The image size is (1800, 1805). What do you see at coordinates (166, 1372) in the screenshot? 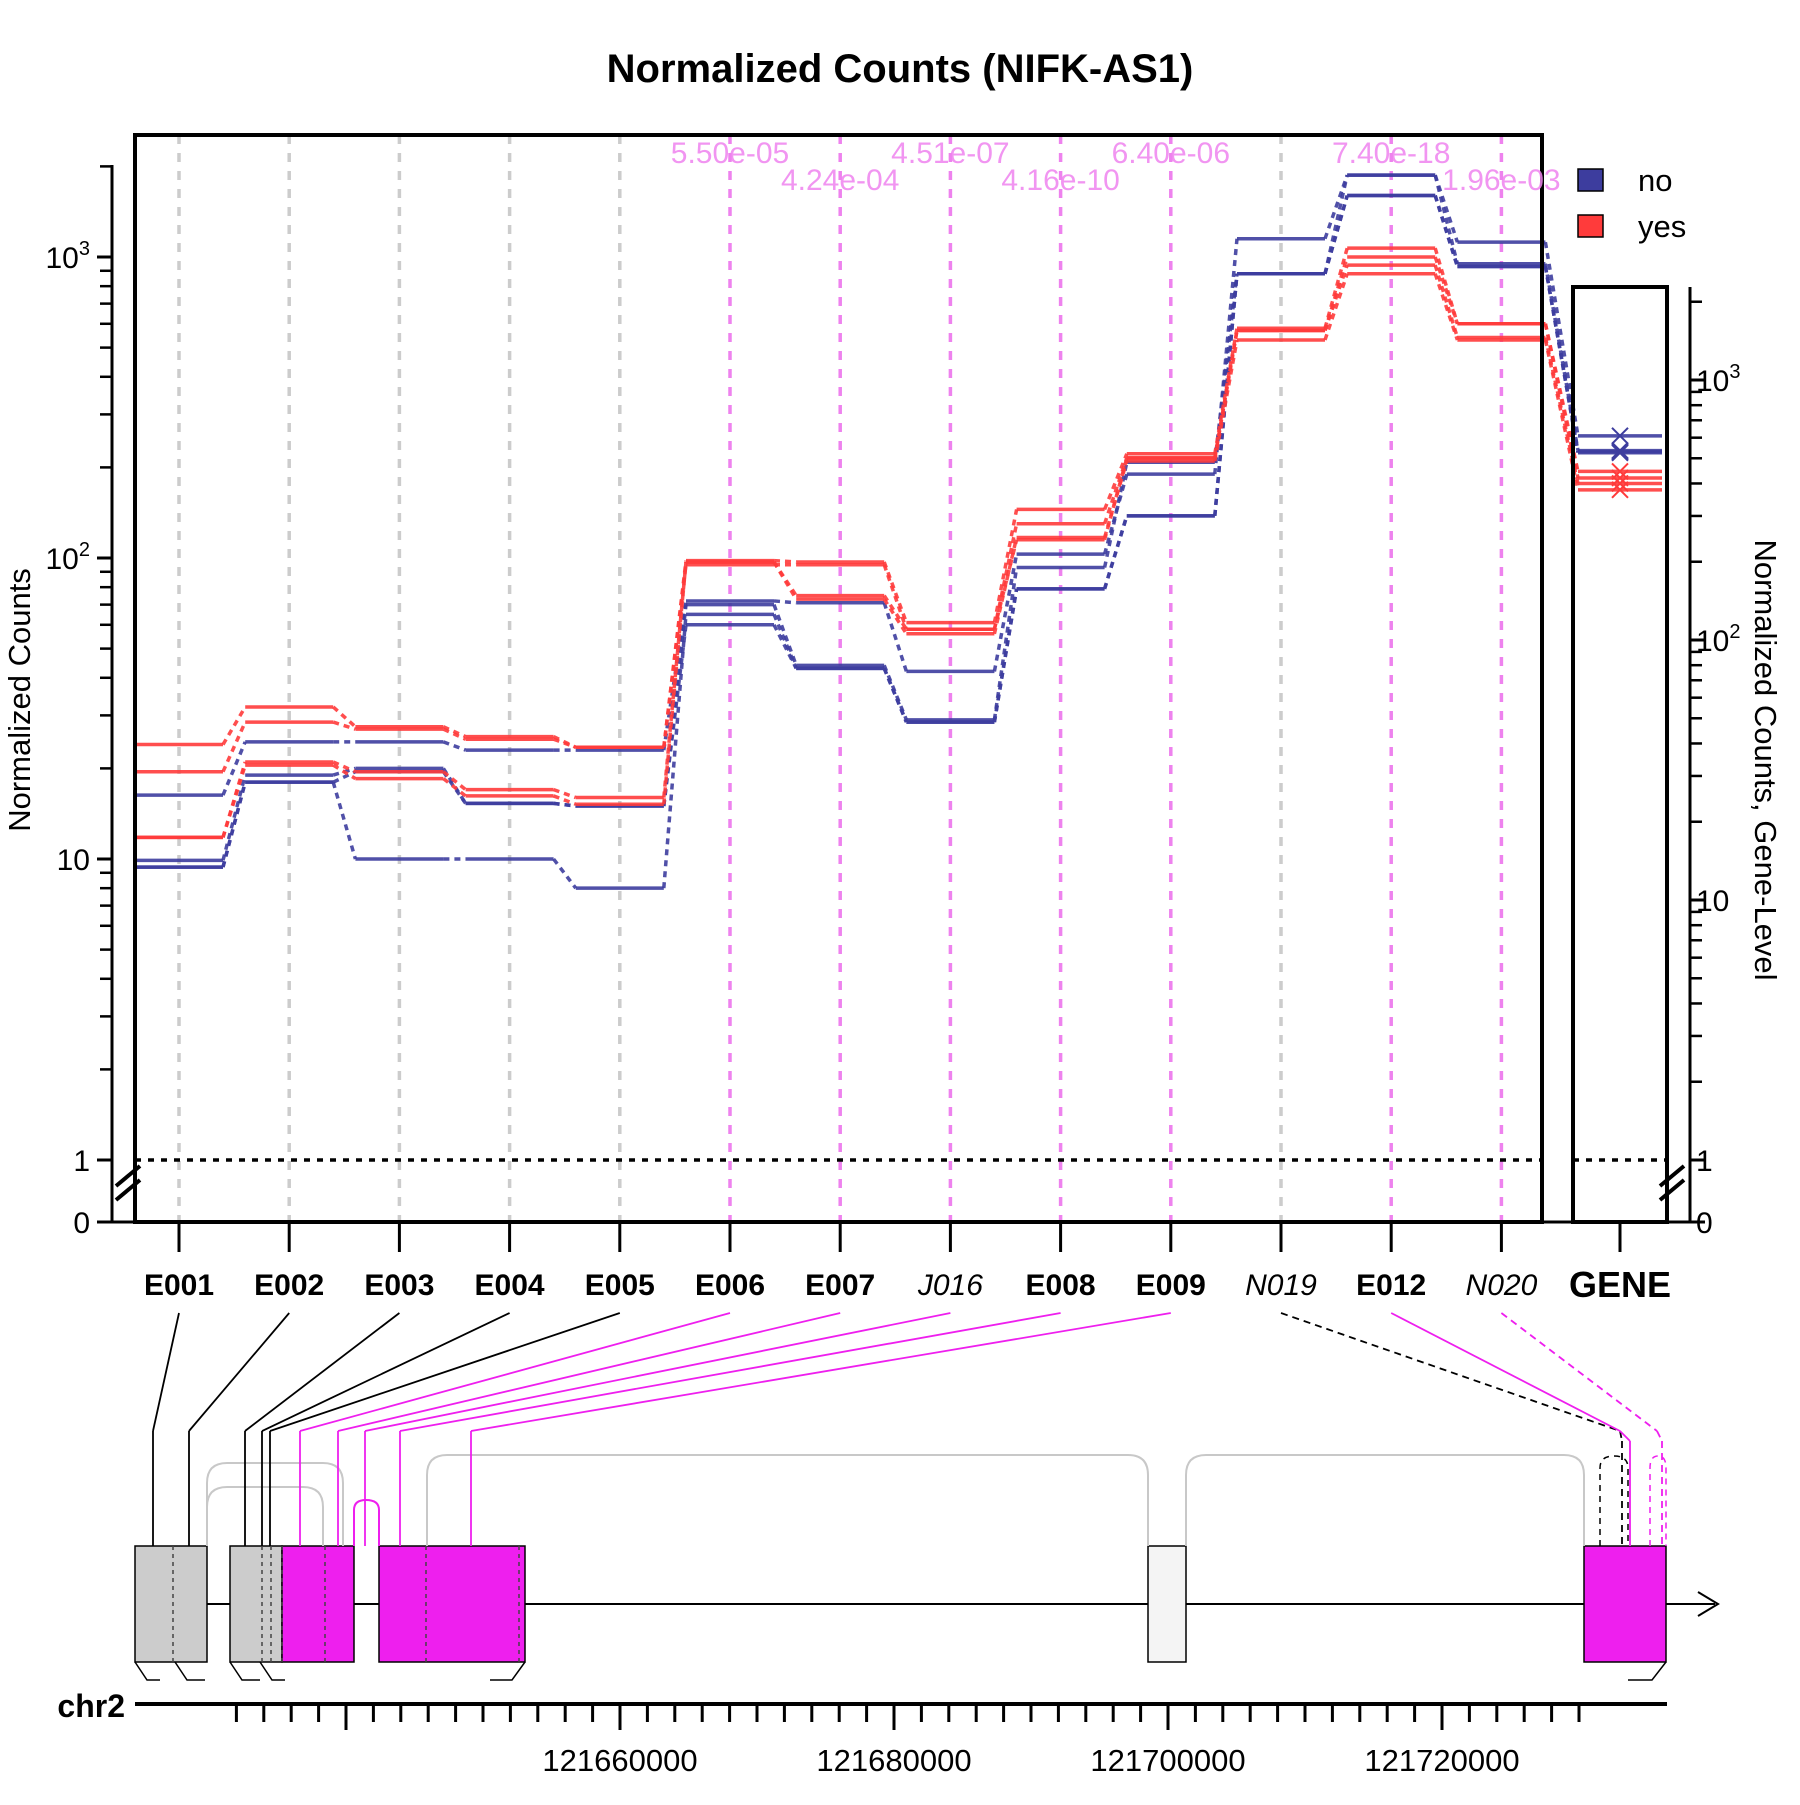
I see `connector-e001` at bounding box center [166, 1372].